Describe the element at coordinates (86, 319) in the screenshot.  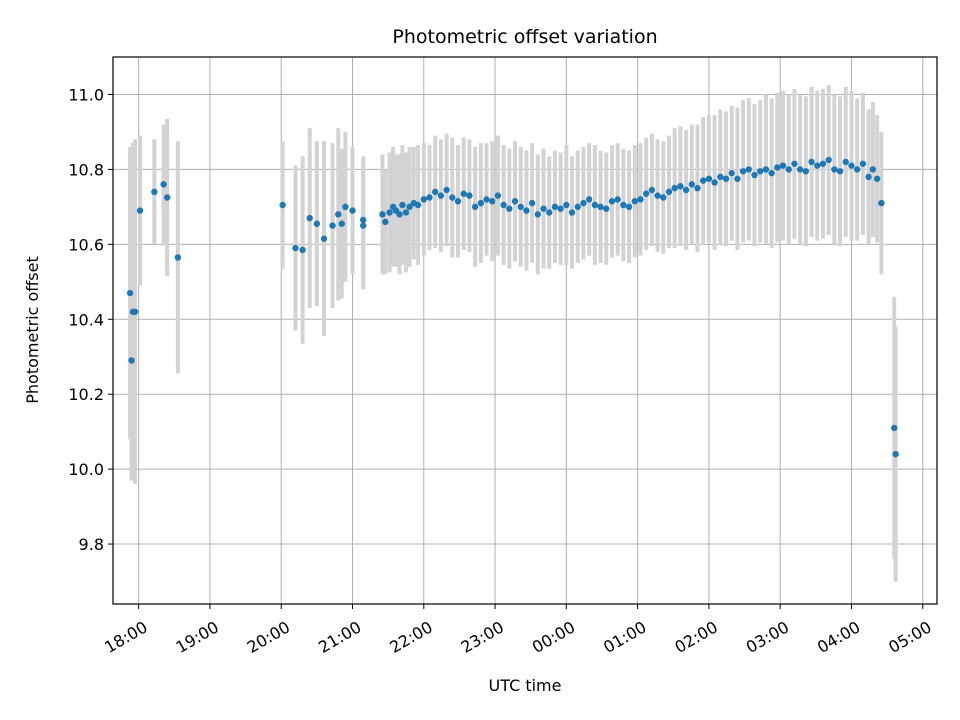
I see `y-tick-label: 10.4` at that location.